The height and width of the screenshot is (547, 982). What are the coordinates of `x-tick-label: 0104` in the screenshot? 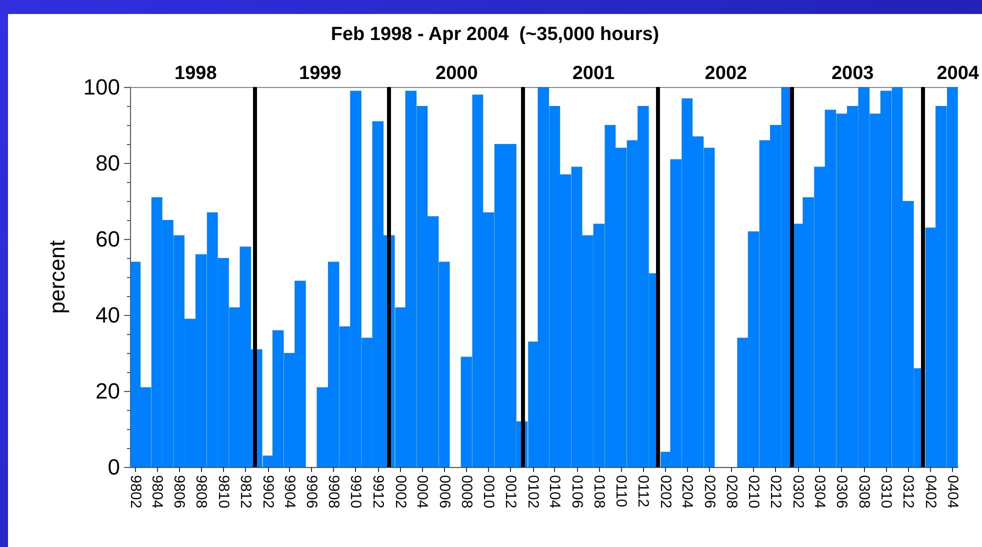 It's located at (555, 491).